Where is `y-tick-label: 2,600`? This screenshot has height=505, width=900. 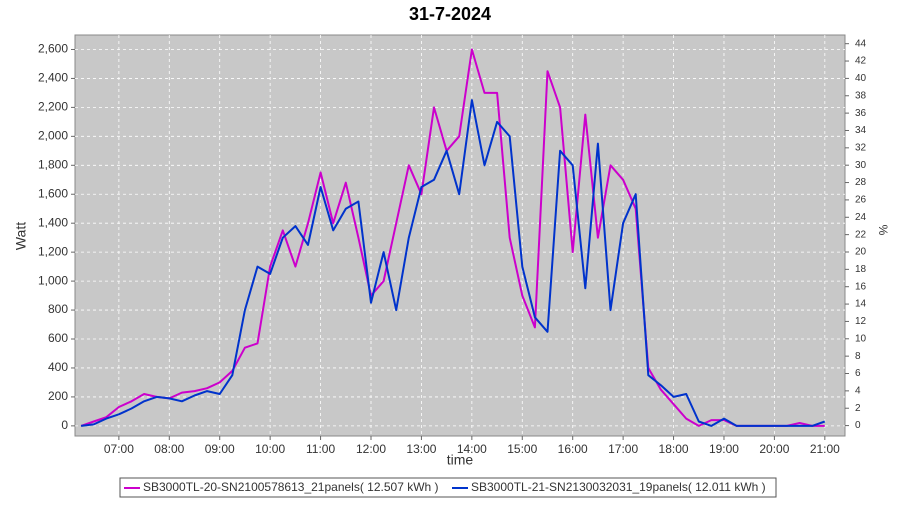
y-tick-label: 2,600 is located at coordinates (53, 49).